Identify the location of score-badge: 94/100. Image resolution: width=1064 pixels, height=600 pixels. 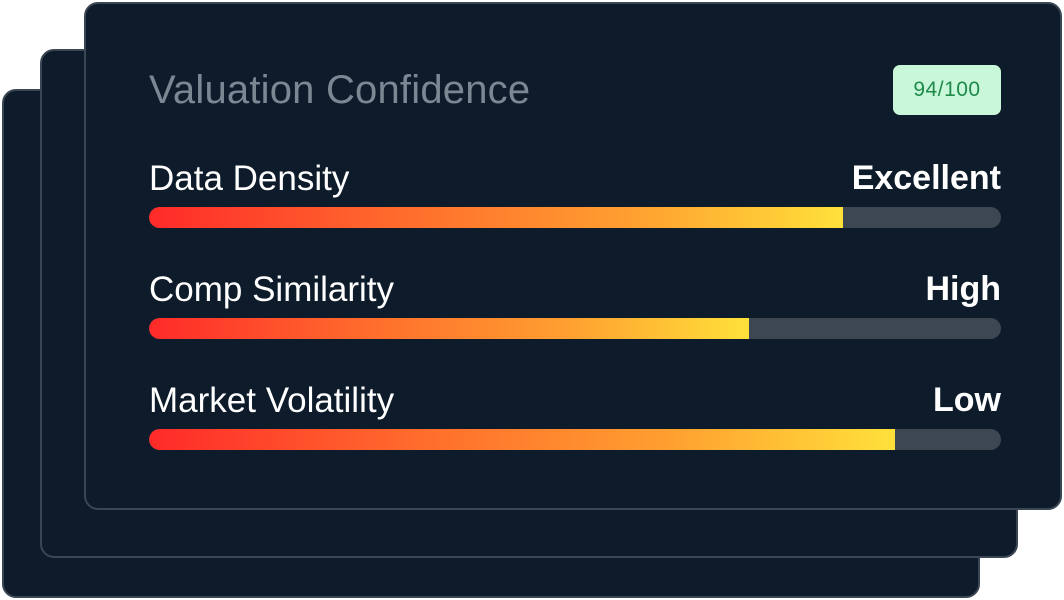
(947, 90).